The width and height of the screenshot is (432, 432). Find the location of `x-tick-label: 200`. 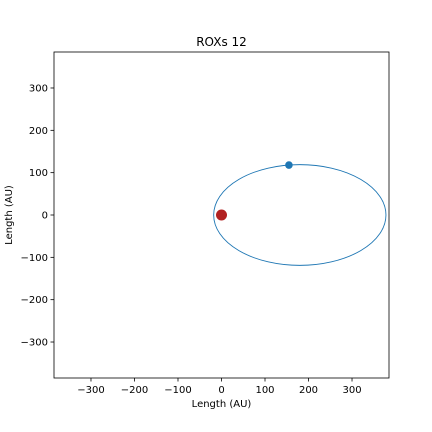

x-tick-label: 200 is located at coordinates (308, 390).